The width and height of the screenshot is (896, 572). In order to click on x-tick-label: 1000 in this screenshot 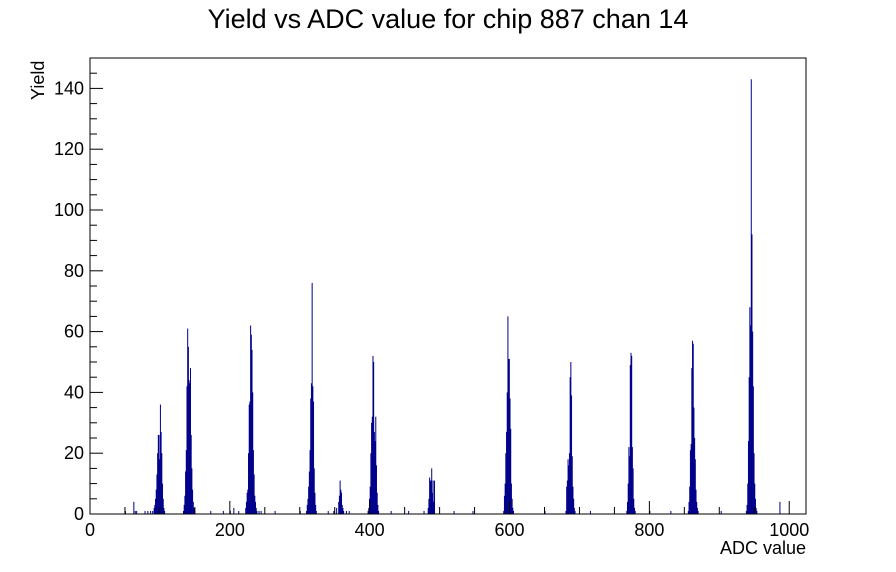, I will do `click(789, 530)`.